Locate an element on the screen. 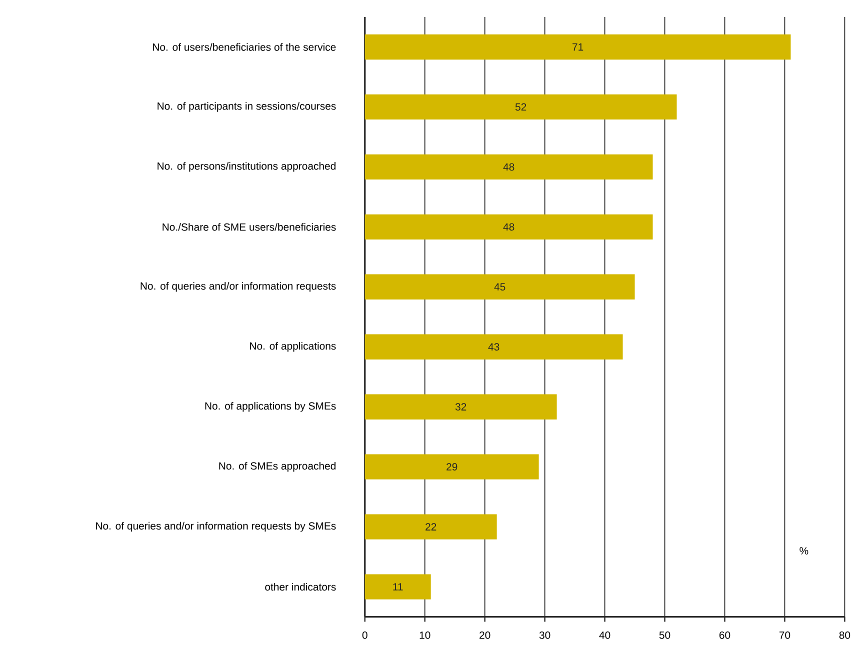 This screenshot has height=655, width=854. x-tick-label: 80 is located at coordinates (844, 635).